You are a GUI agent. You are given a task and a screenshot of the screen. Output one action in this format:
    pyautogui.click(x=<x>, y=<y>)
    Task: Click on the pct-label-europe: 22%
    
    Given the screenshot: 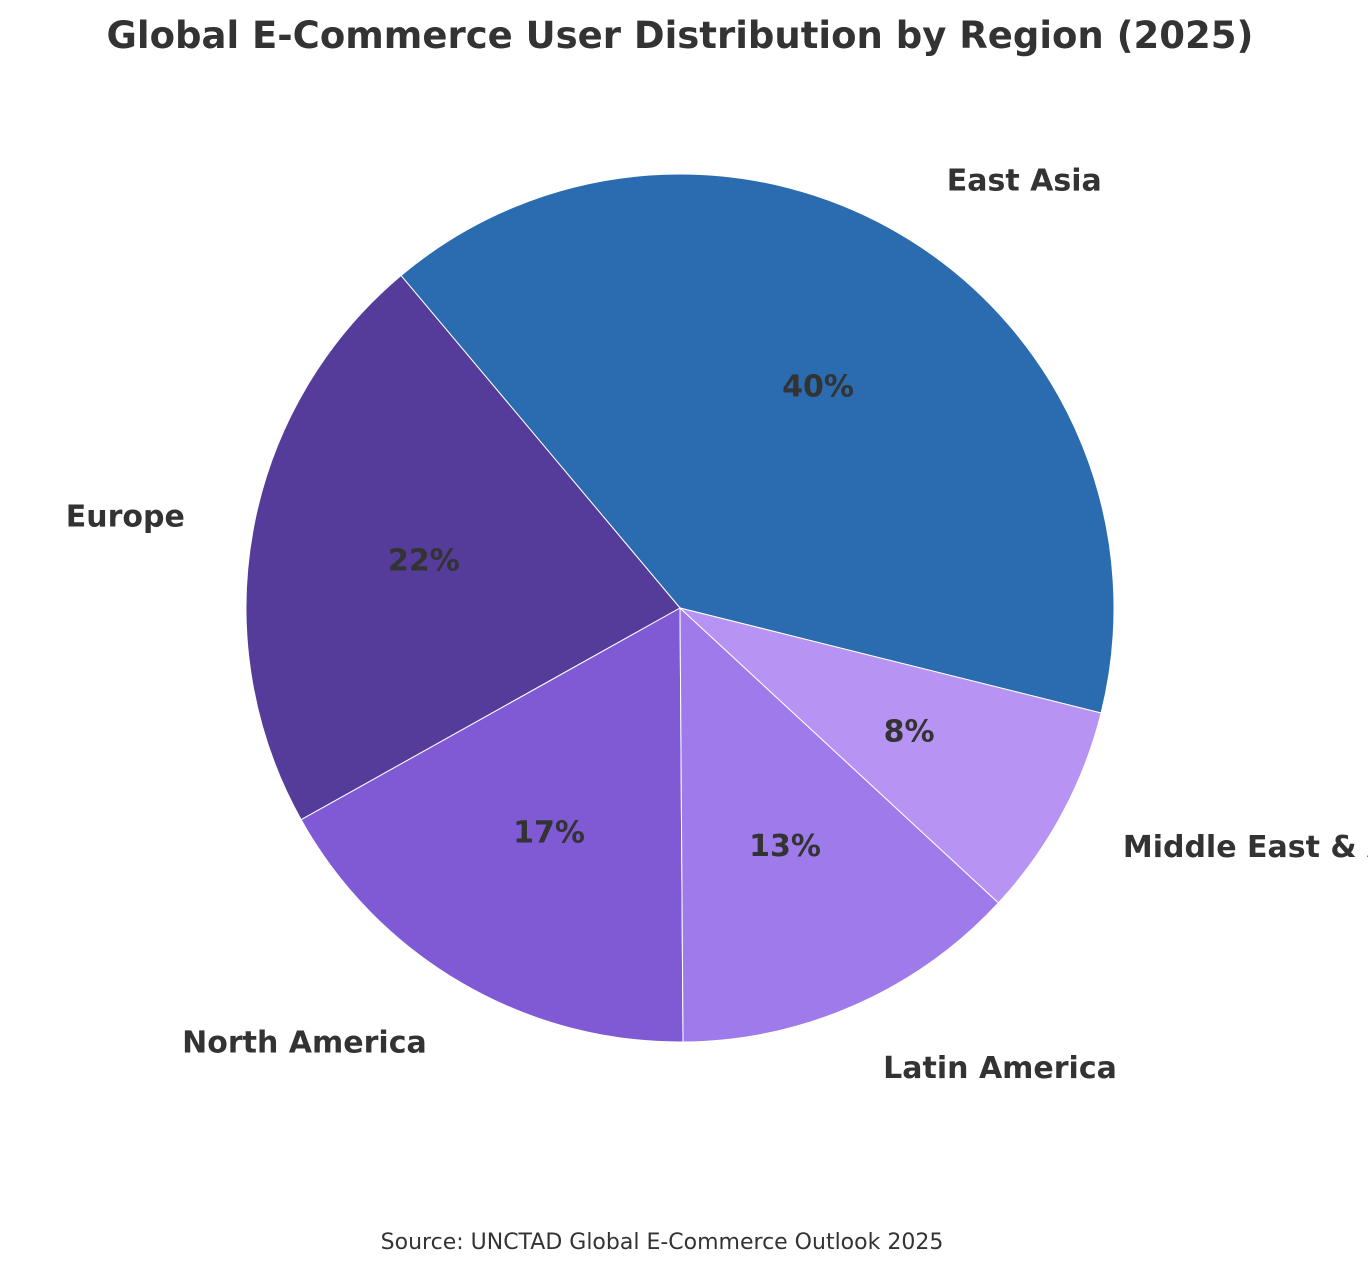 What is the action you would take?
    pyautogui.click(x=424, y=560)
    